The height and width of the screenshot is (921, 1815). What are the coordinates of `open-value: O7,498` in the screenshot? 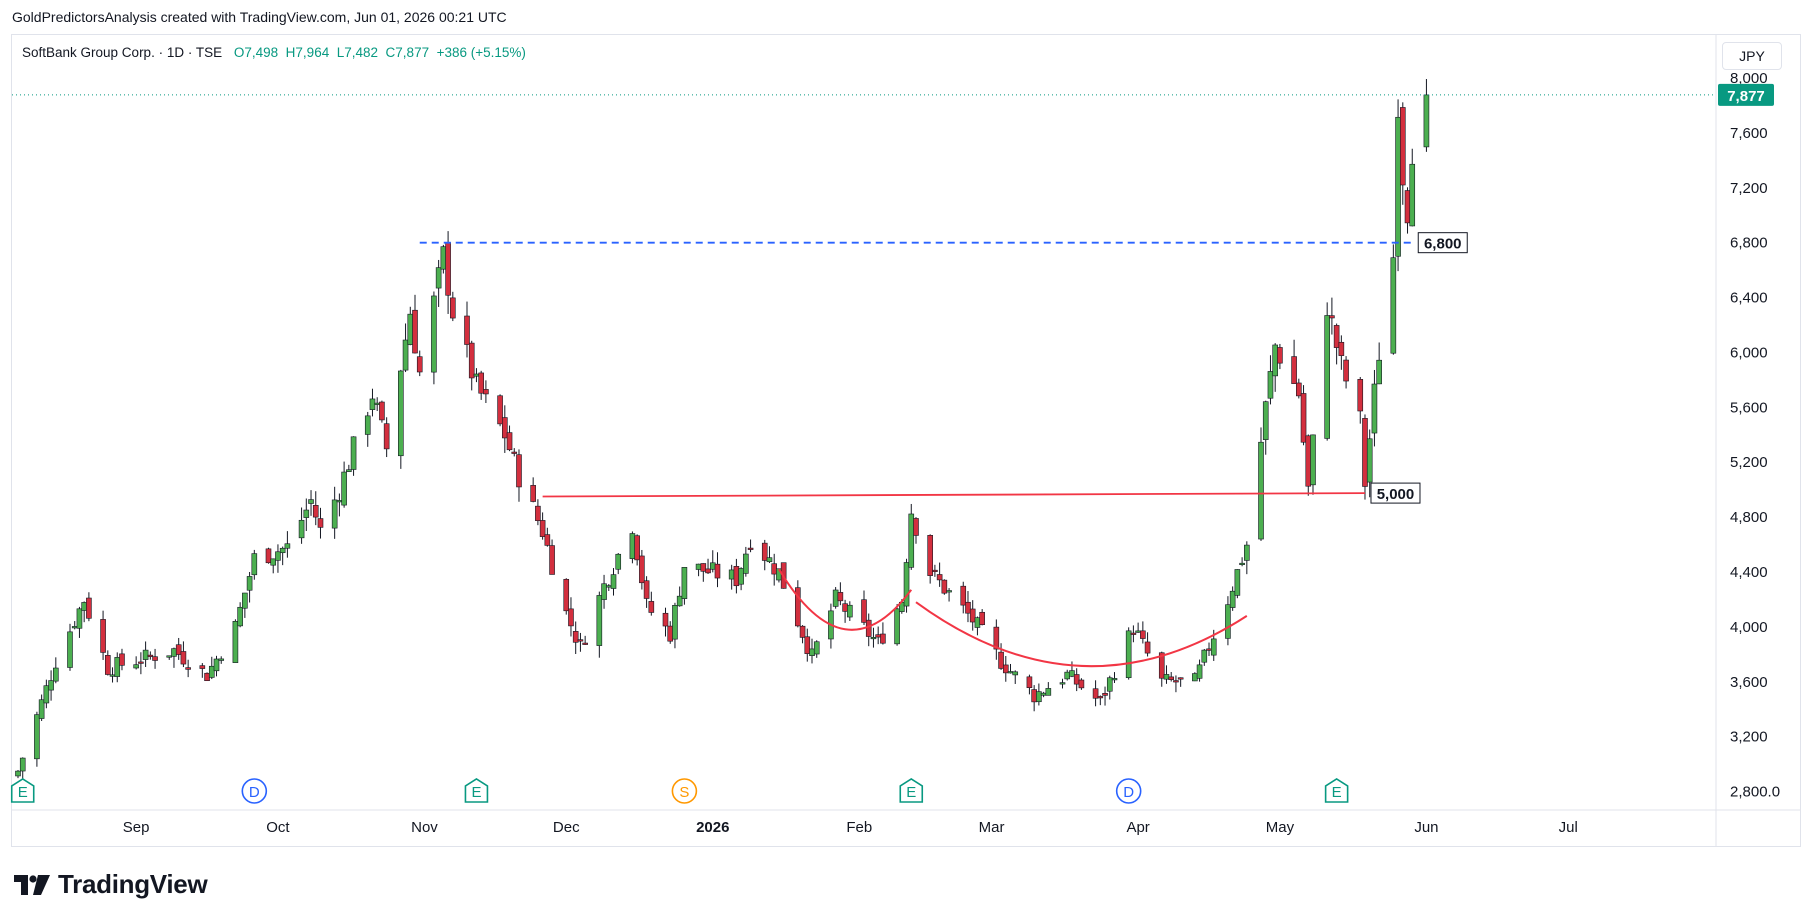 It's located at (256, 52).